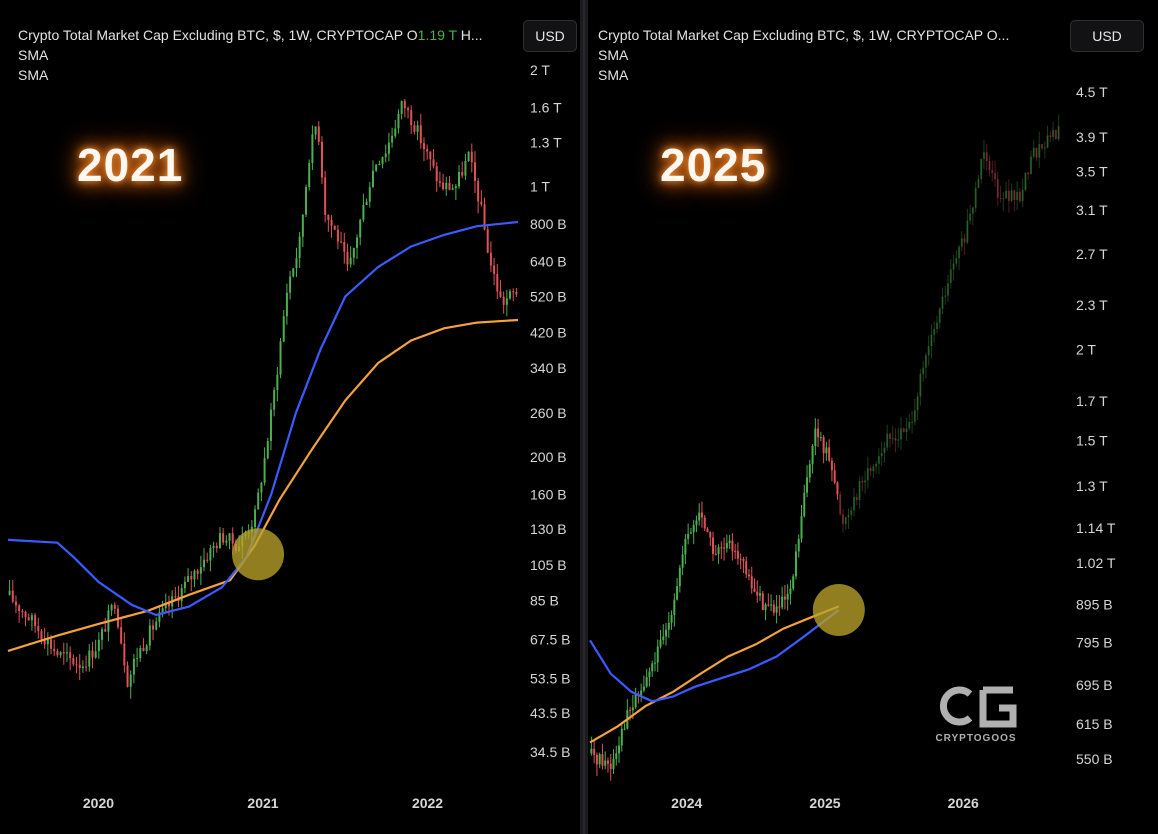 This screenshot has height=834, width=1158. I want to click on logo-wordmark: CRYPTOGOOS, so click(975, 738).